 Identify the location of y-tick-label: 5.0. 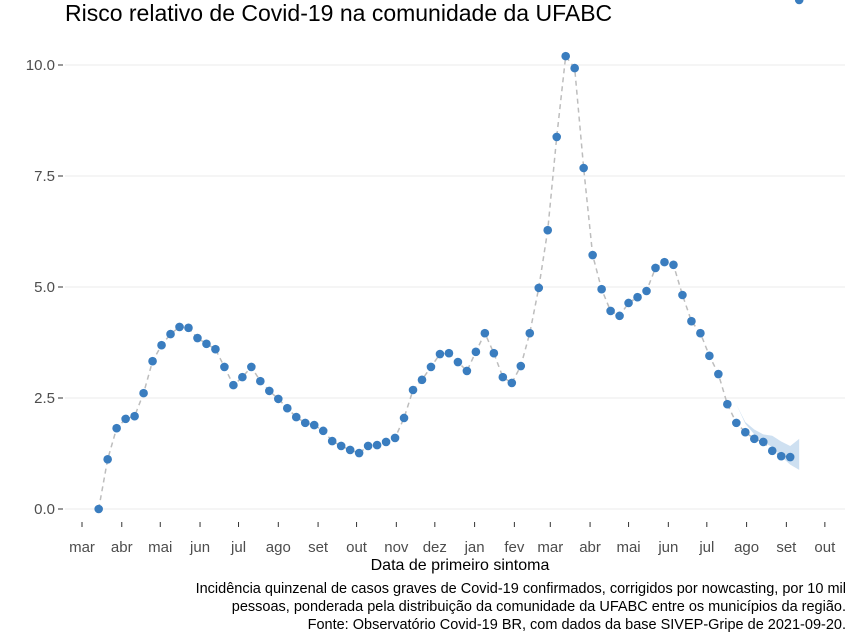
(44, 287).